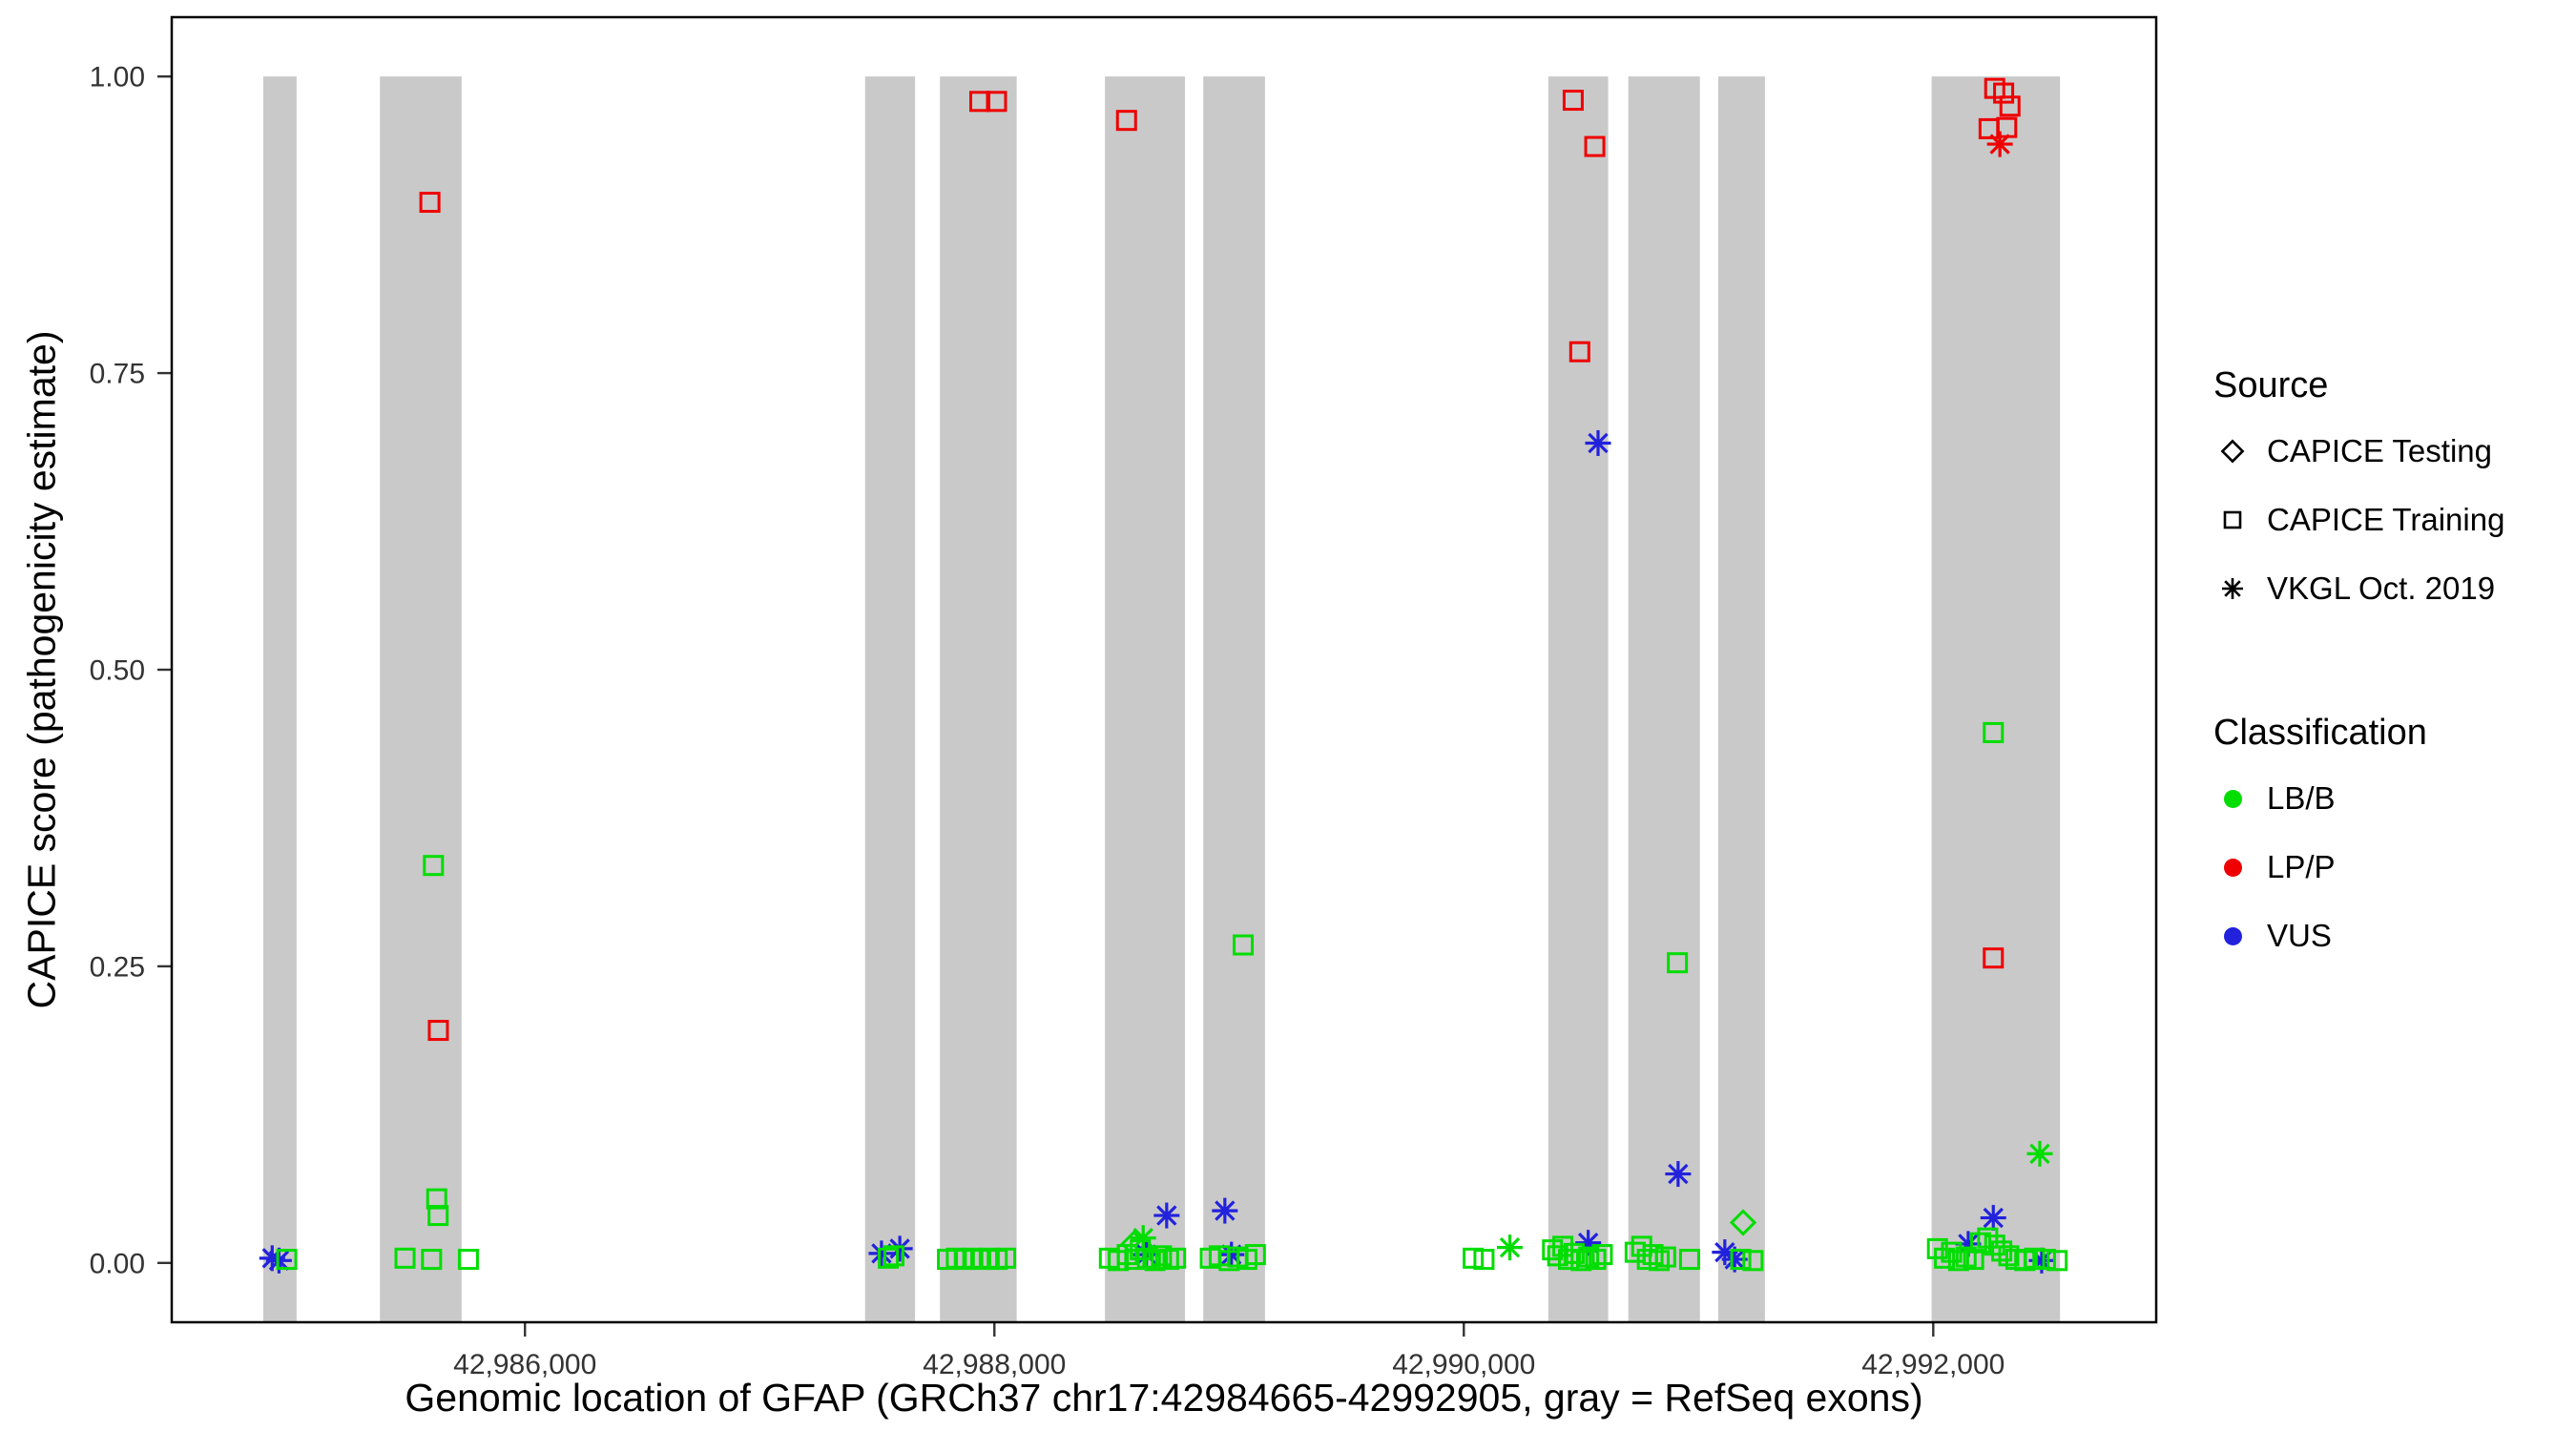  I want to click on legend-item-lbb: LB/B, so click(2358, 798).